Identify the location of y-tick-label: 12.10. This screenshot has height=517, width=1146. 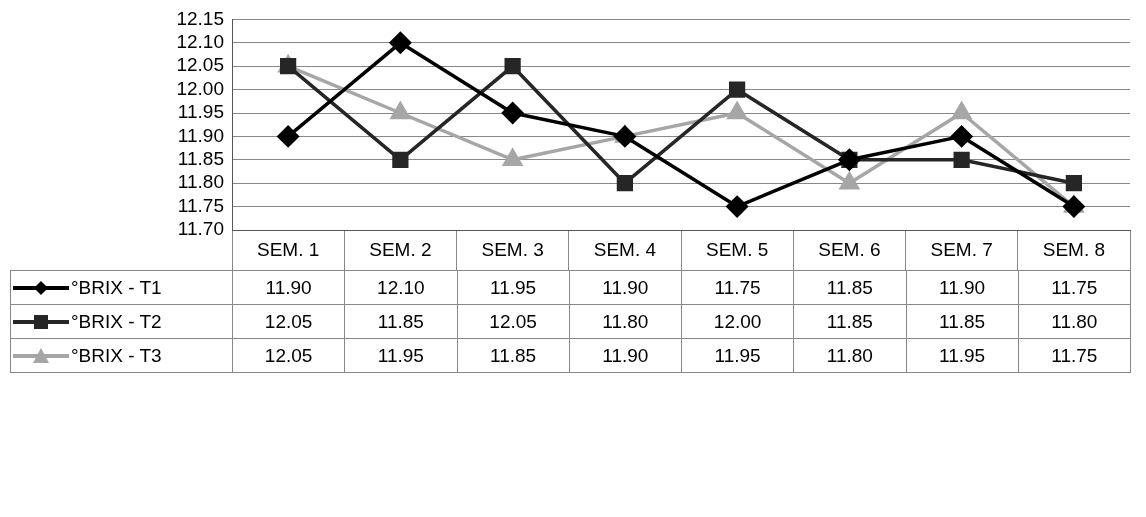
(200, 42).